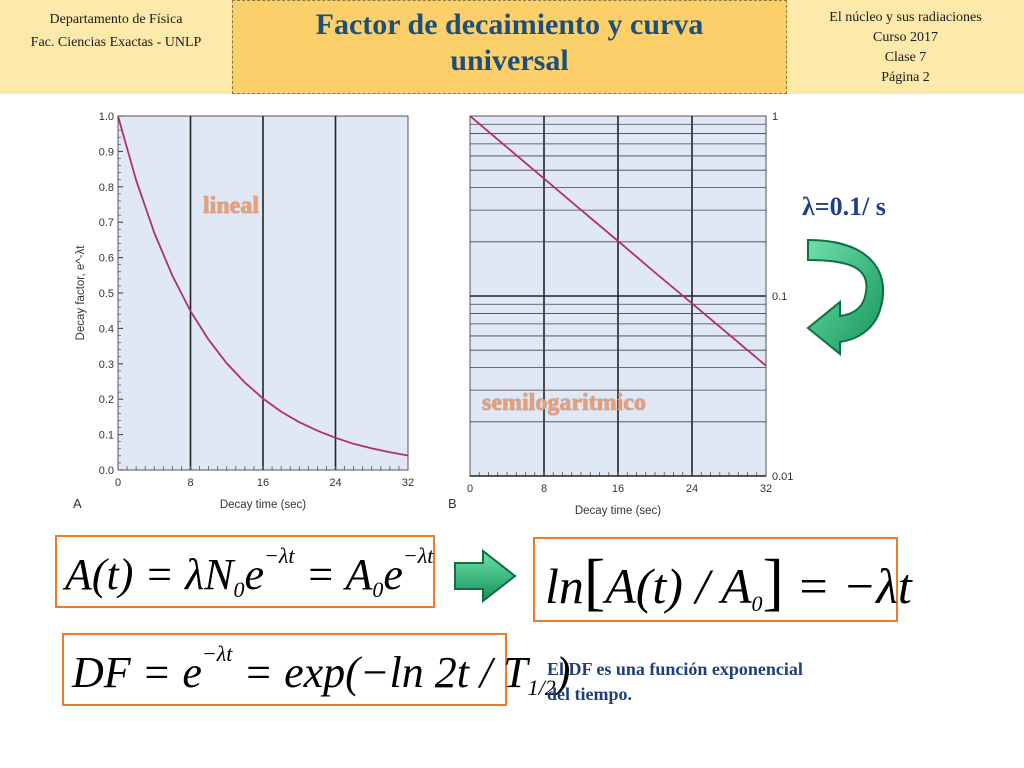 The image size is (1024, 768). What do you see at coordinates (106, 400) in the screenshot?
I see `y-tick-label: 0.2` at bounding box center [106, 400].